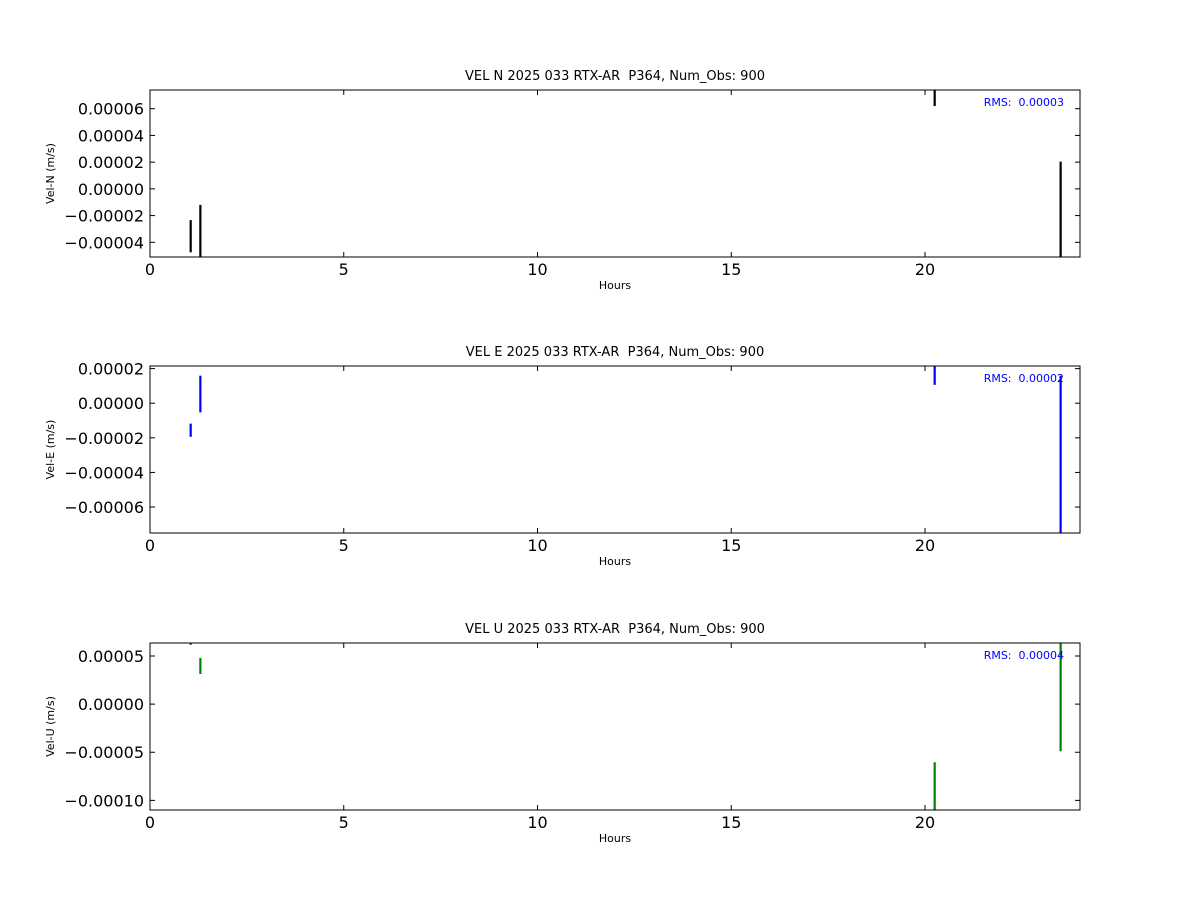 The width and height of the screenshot is (1200, 900). Describe the element at coordinates (1024, 655) in the screenshot. I see `rms-annotation: RMS: 0.00004` at that location.